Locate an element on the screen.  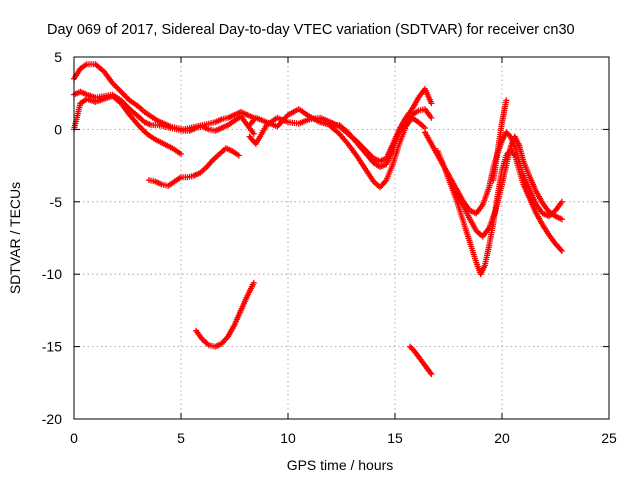
y-tick-label: -20 is located at coordinates (52, 419).